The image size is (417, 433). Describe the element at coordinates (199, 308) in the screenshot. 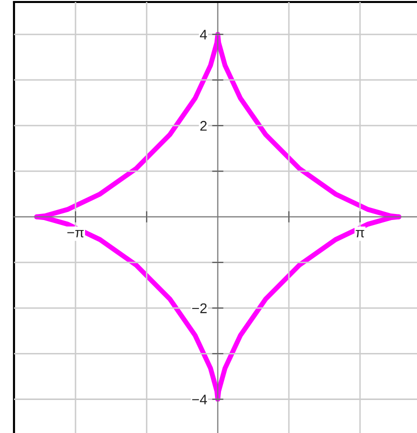

I see `y-tick-label: −2` at that location.